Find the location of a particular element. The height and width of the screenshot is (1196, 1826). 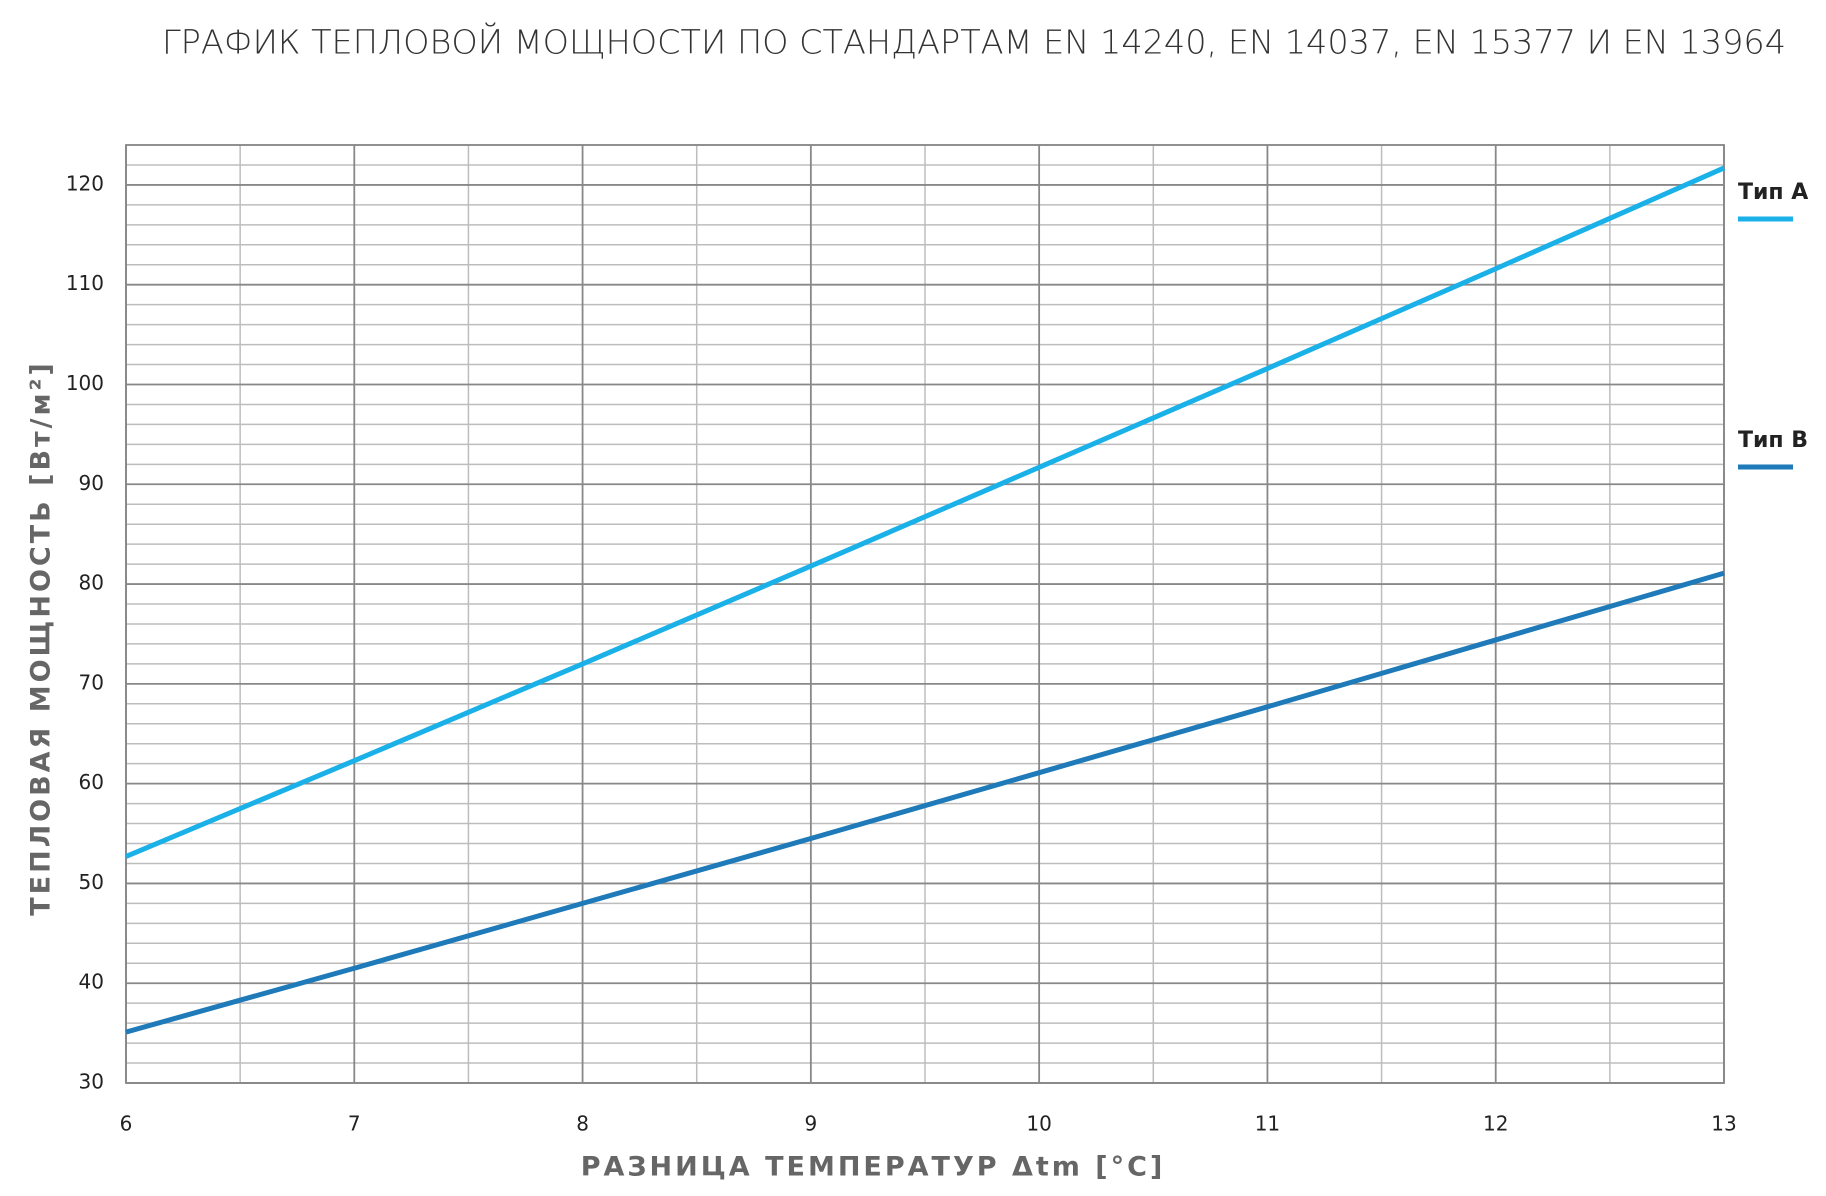

y-tick-label: 40 is located at coordinates (91, 982).